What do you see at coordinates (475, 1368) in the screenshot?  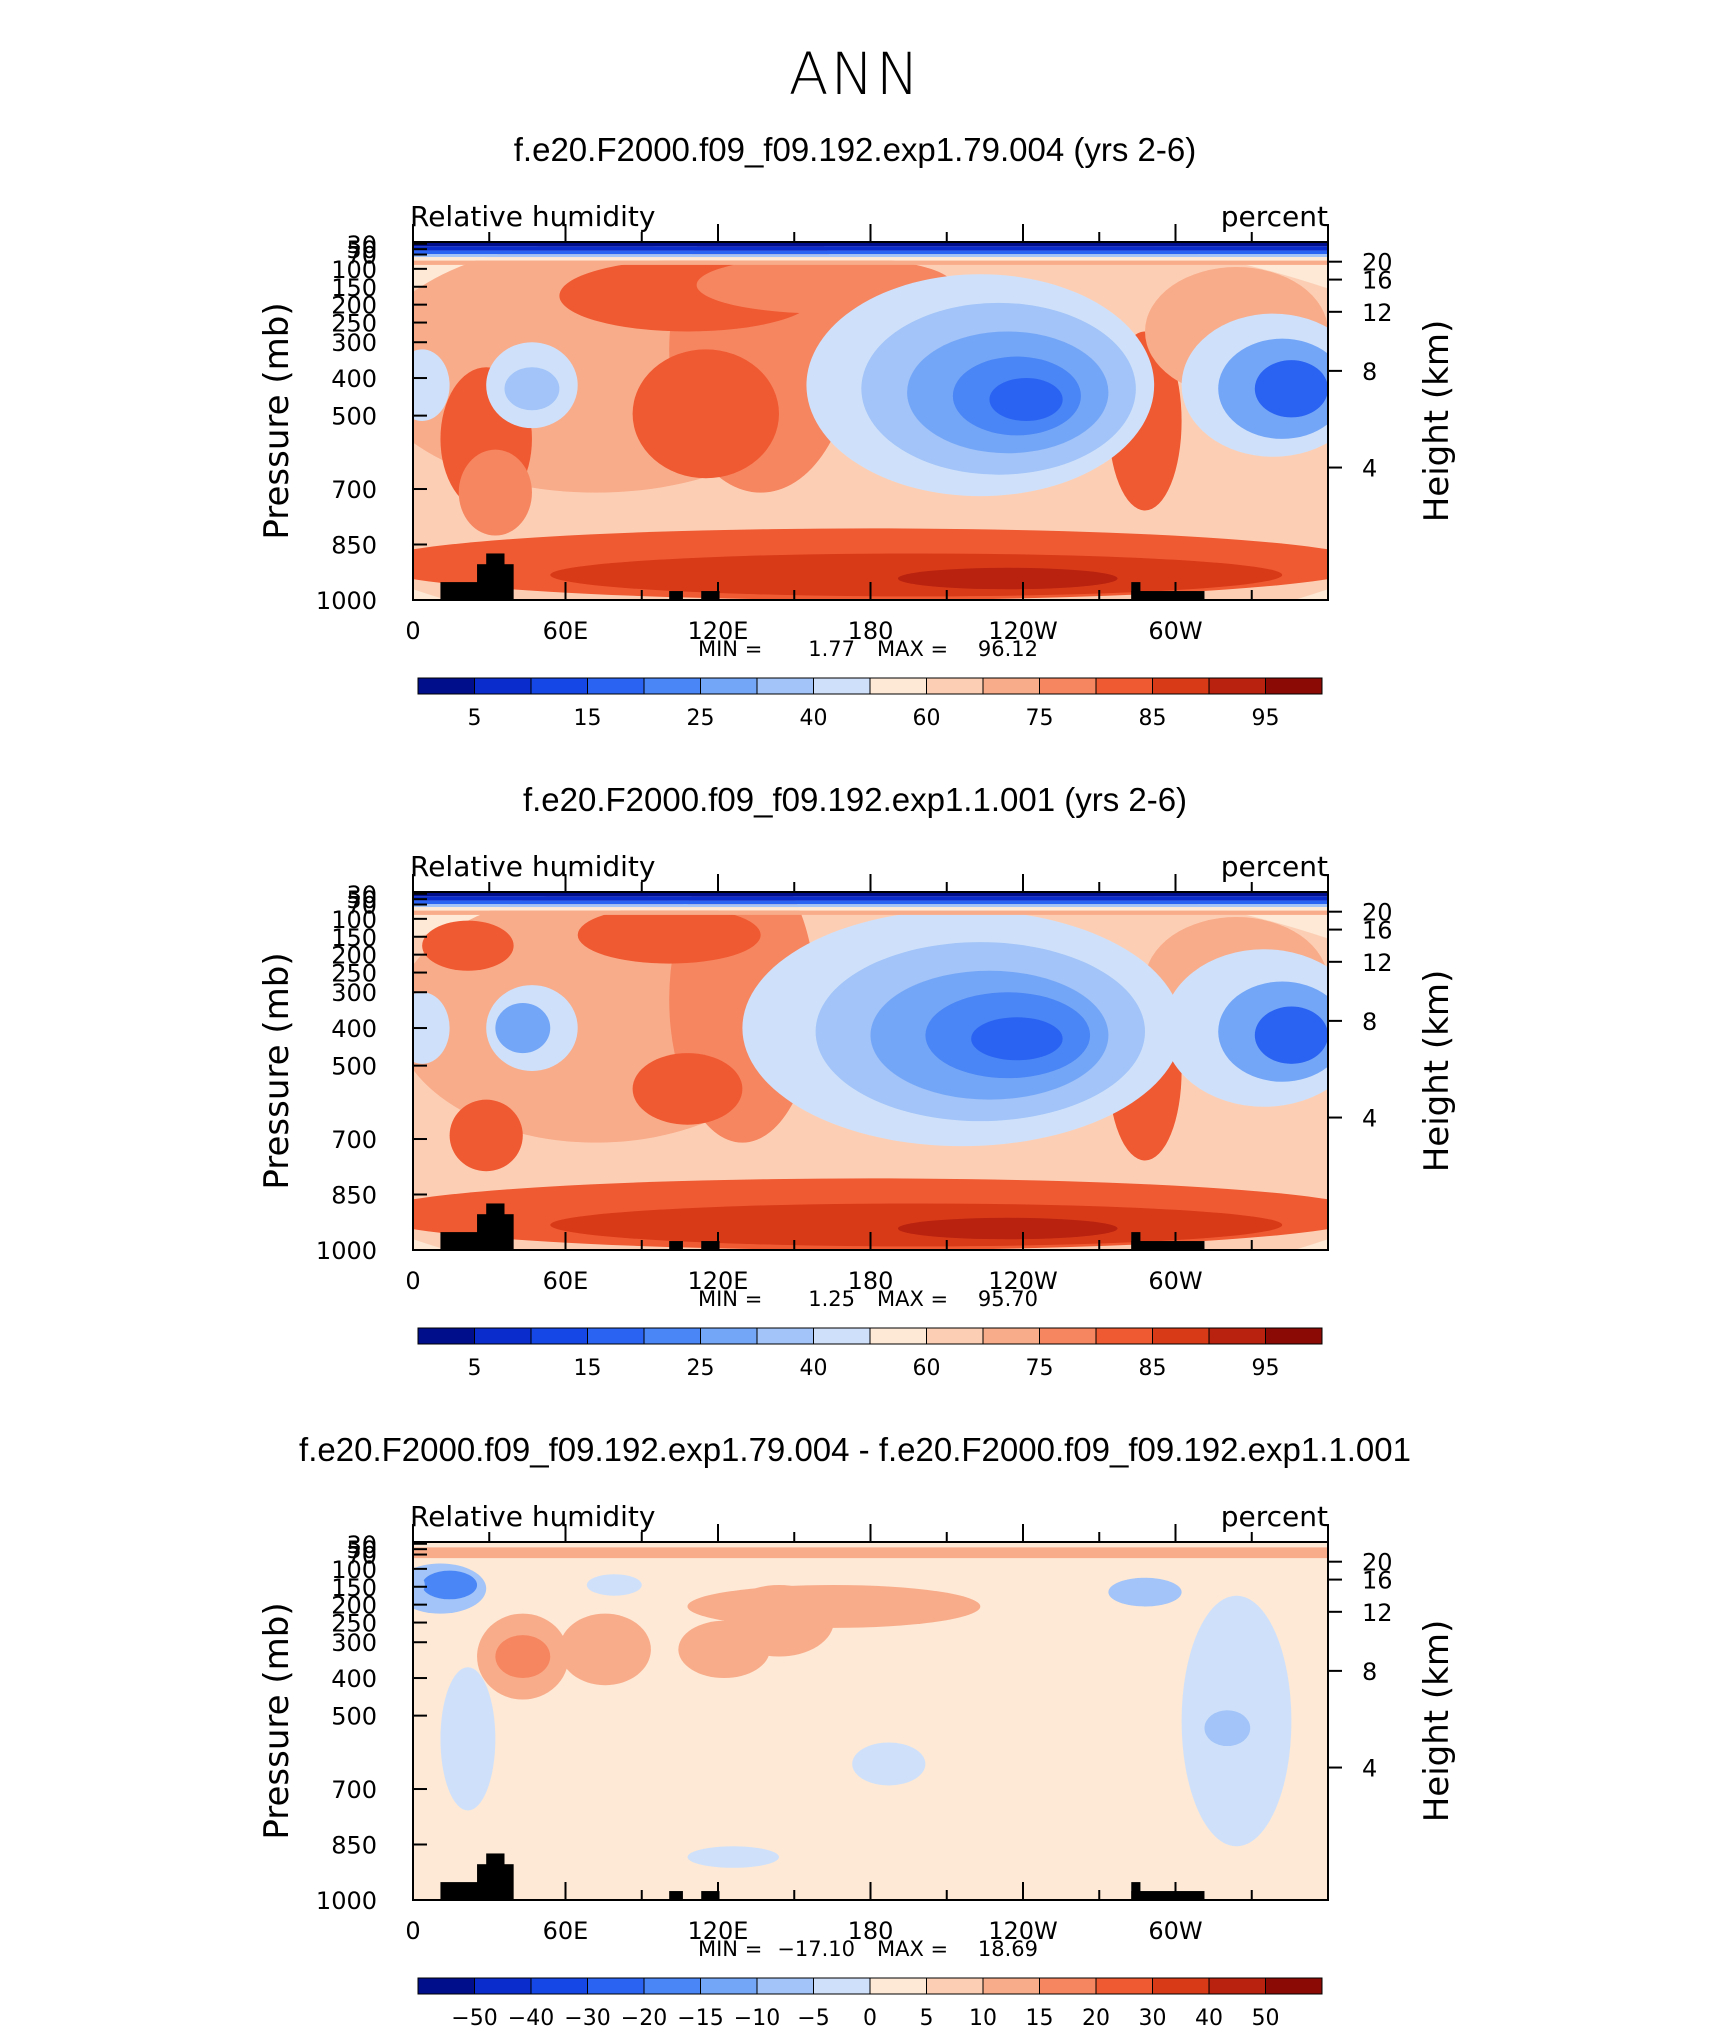 I see `panel-2-colorbar-label: 5` at bounding box center [475, 1368].